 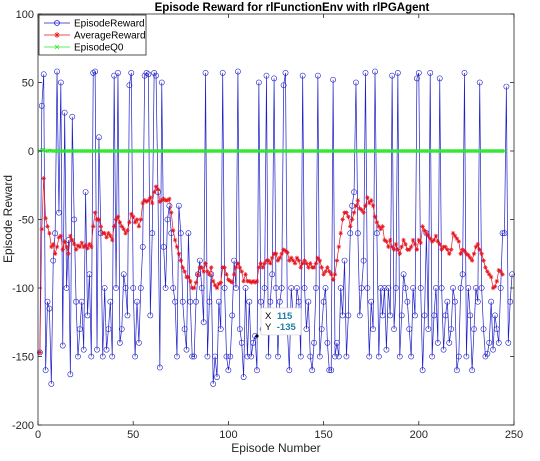 I want to click on legend-label-episode-reward: EpisodeReward, so click(x=109, y=24).